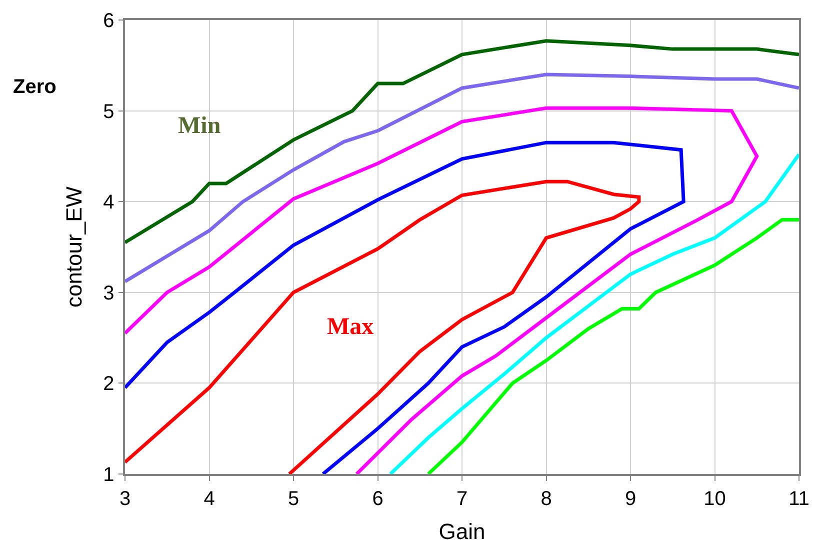 Image resolution: width=819 pixels, height=550 pixels. What do you see at coordinates (108, 384) in the screenshot?
I see `y-tick-label: 2` at bounding box center [108, 384].